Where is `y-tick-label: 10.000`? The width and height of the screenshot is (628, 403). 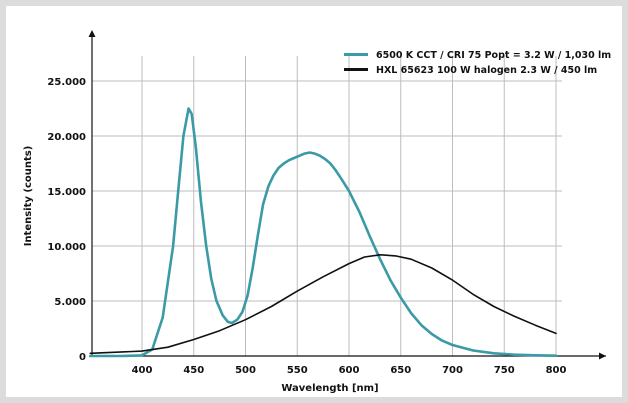
y-tick-label: 10.000 is located at coordinates (66, 247).